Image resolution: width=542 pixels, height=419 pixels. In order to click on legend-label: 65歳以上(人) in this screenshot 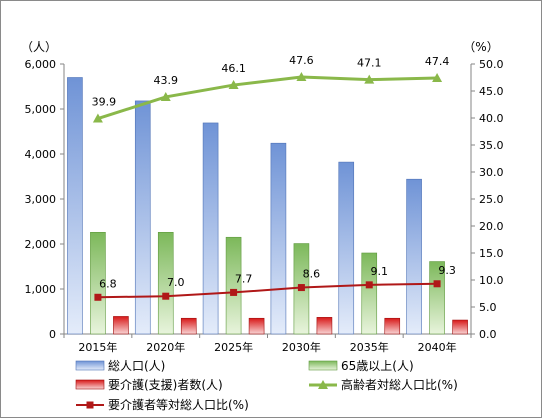, I will do `click(377, 366)`.